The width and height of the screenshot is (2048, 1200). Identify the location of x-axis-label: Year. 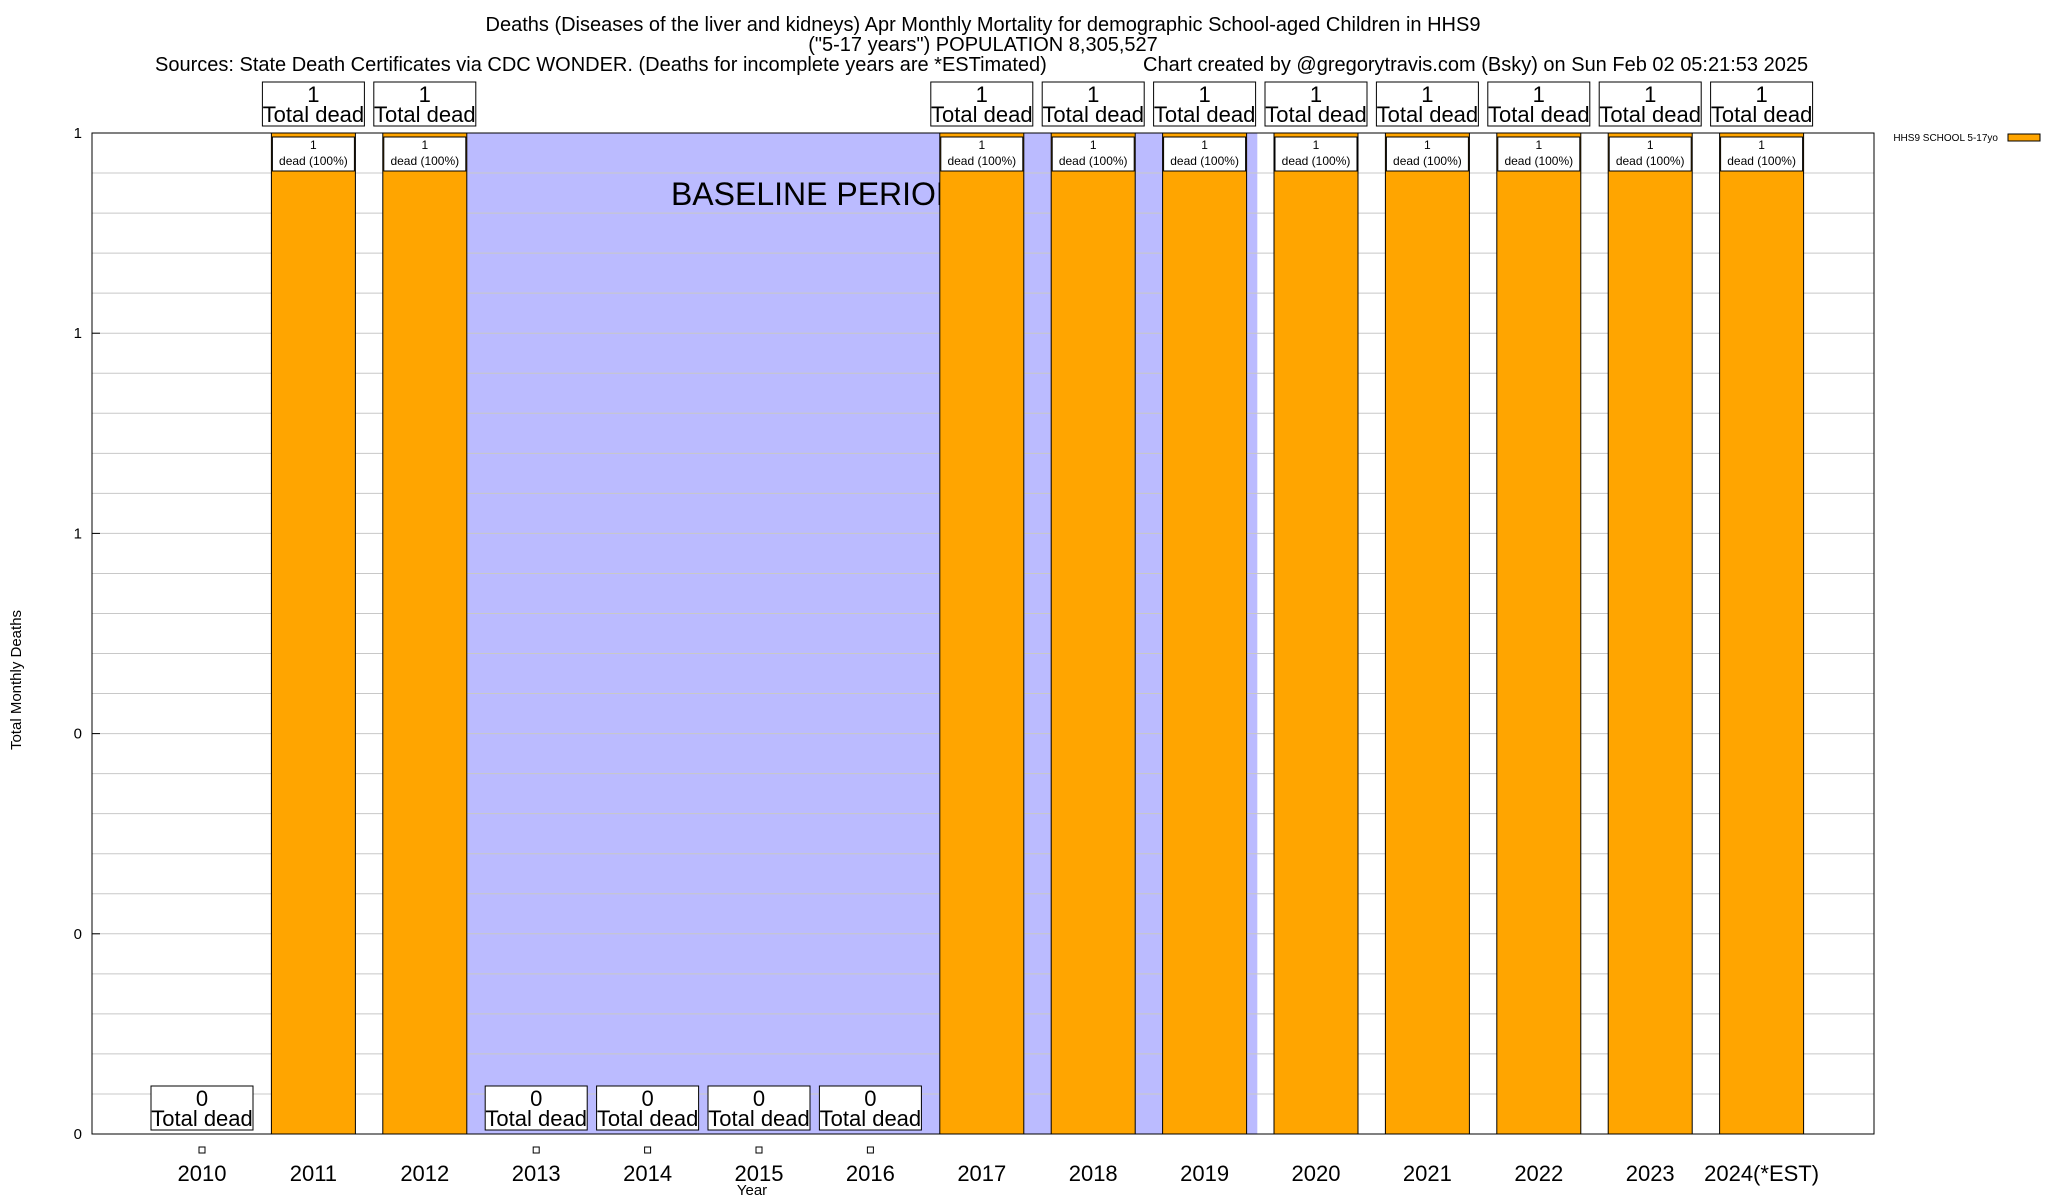
(752, 1190).